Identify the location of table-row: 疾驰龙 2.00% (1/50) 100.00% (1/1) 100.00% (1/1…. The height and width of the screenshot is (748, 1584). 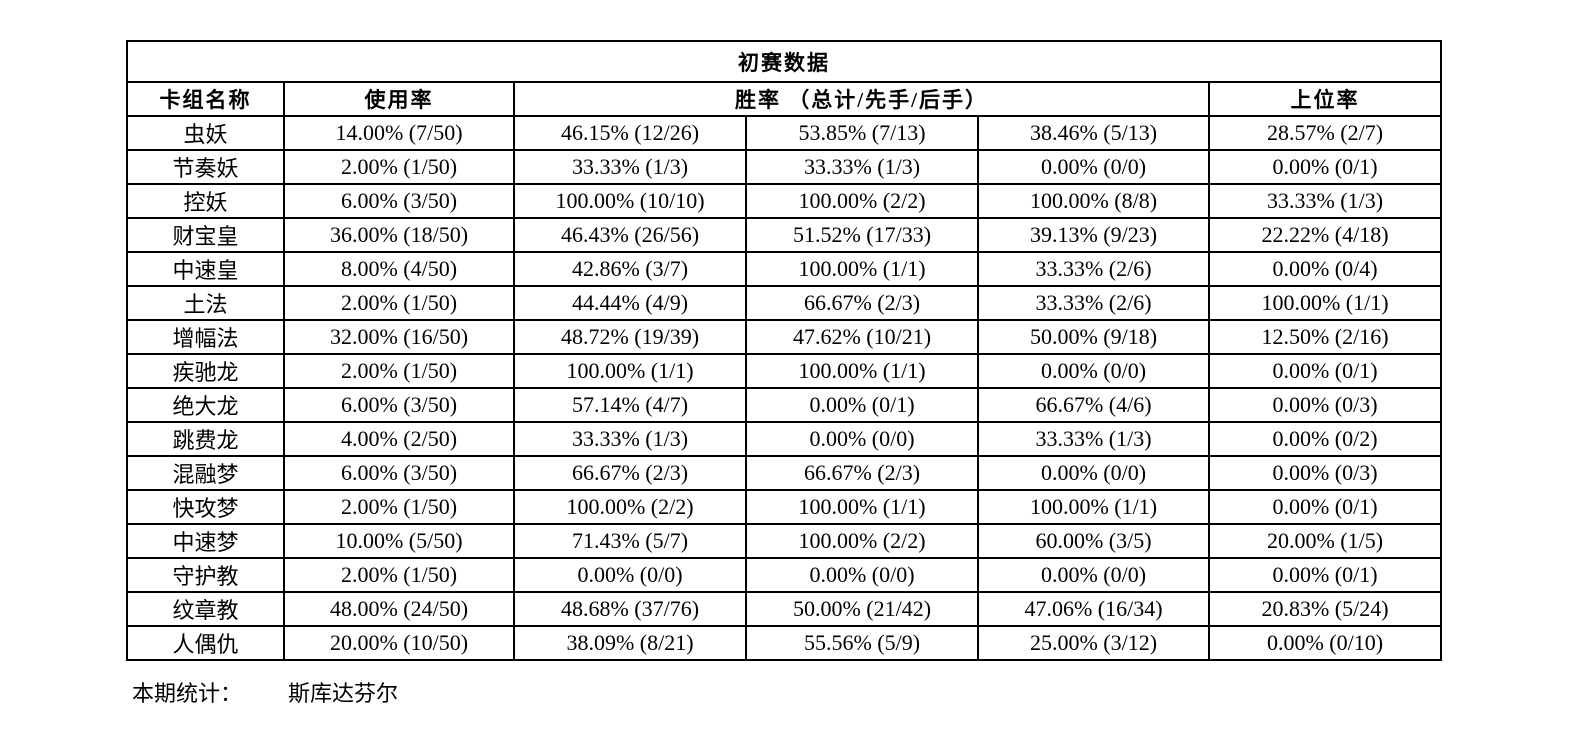
(784, 371).